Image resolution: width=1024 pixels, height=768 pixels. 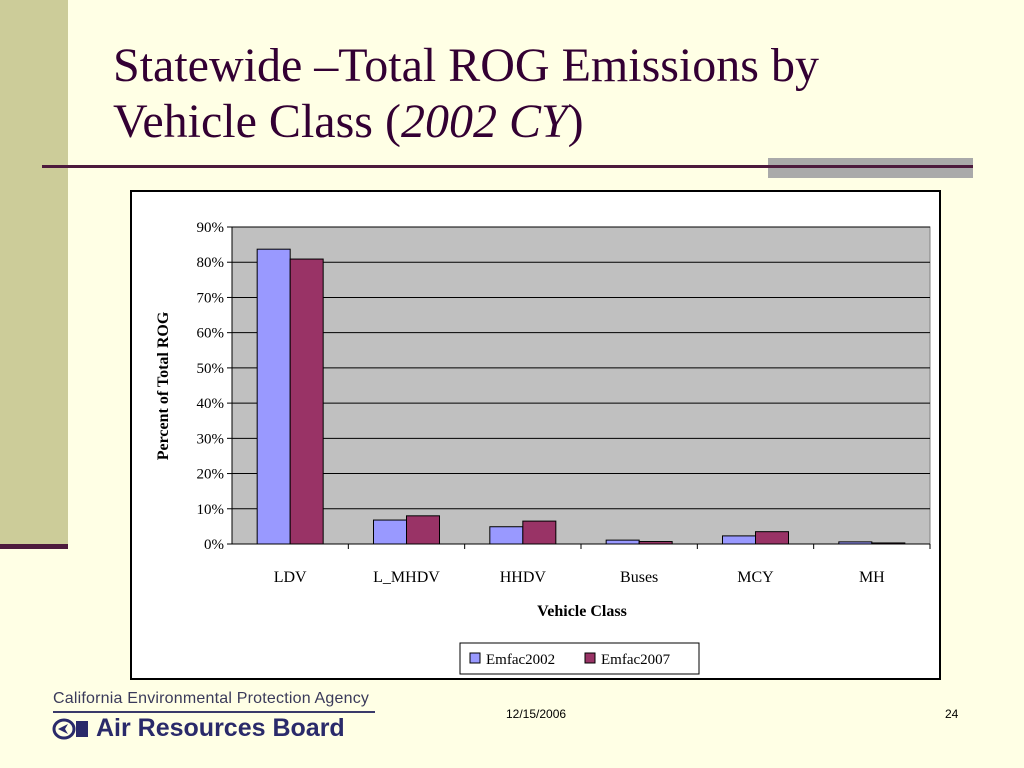 I want to click on x-tick-label: Buses, so click(x=639, y=577).